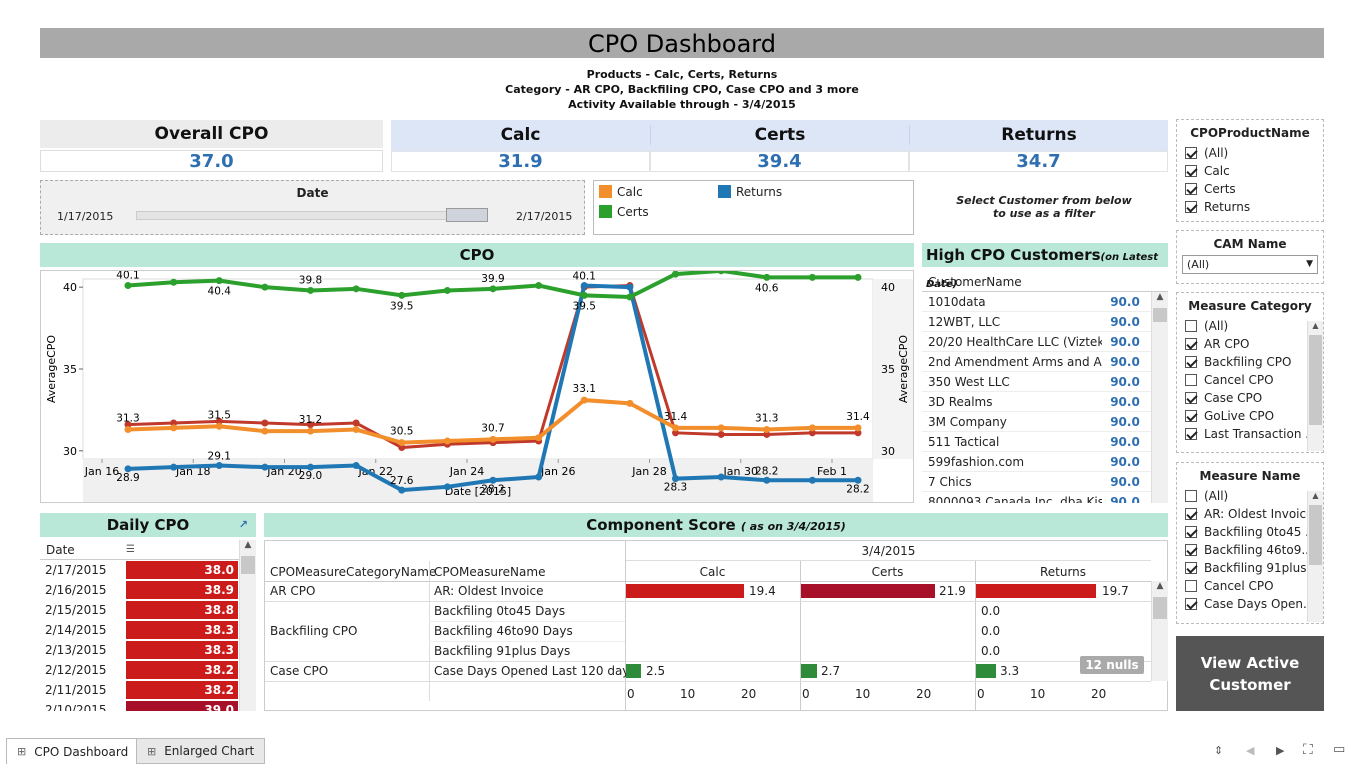 The height and width of the screenshot is (768, 1364). What do you see at coordinates (633, 212) in the screenshot?
I see `legend-certs-label: Certs` at bounding box center [633, 212].